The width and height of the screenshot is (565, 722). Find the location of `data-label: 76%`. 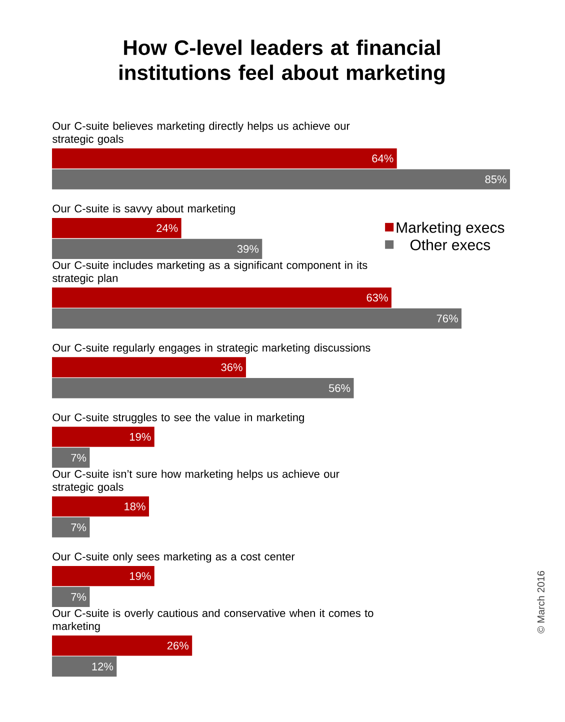

data-label: 76% is located at coordinates (447, 318).